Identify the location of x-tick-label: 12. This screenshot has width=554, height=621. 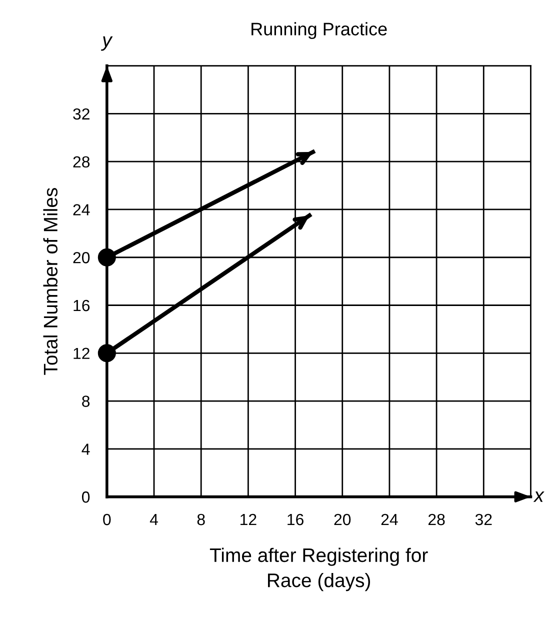
(248, 520).